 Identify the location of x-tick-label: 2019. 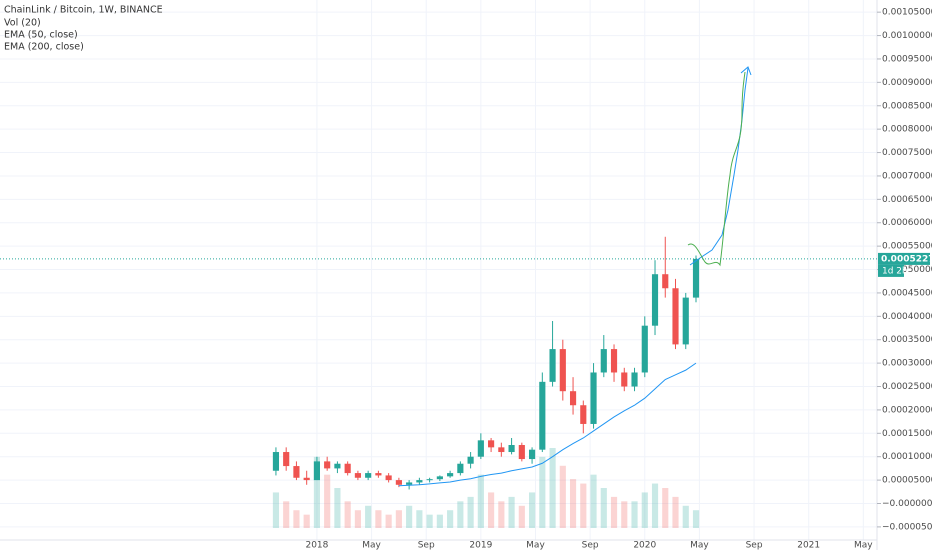
(480, 545).